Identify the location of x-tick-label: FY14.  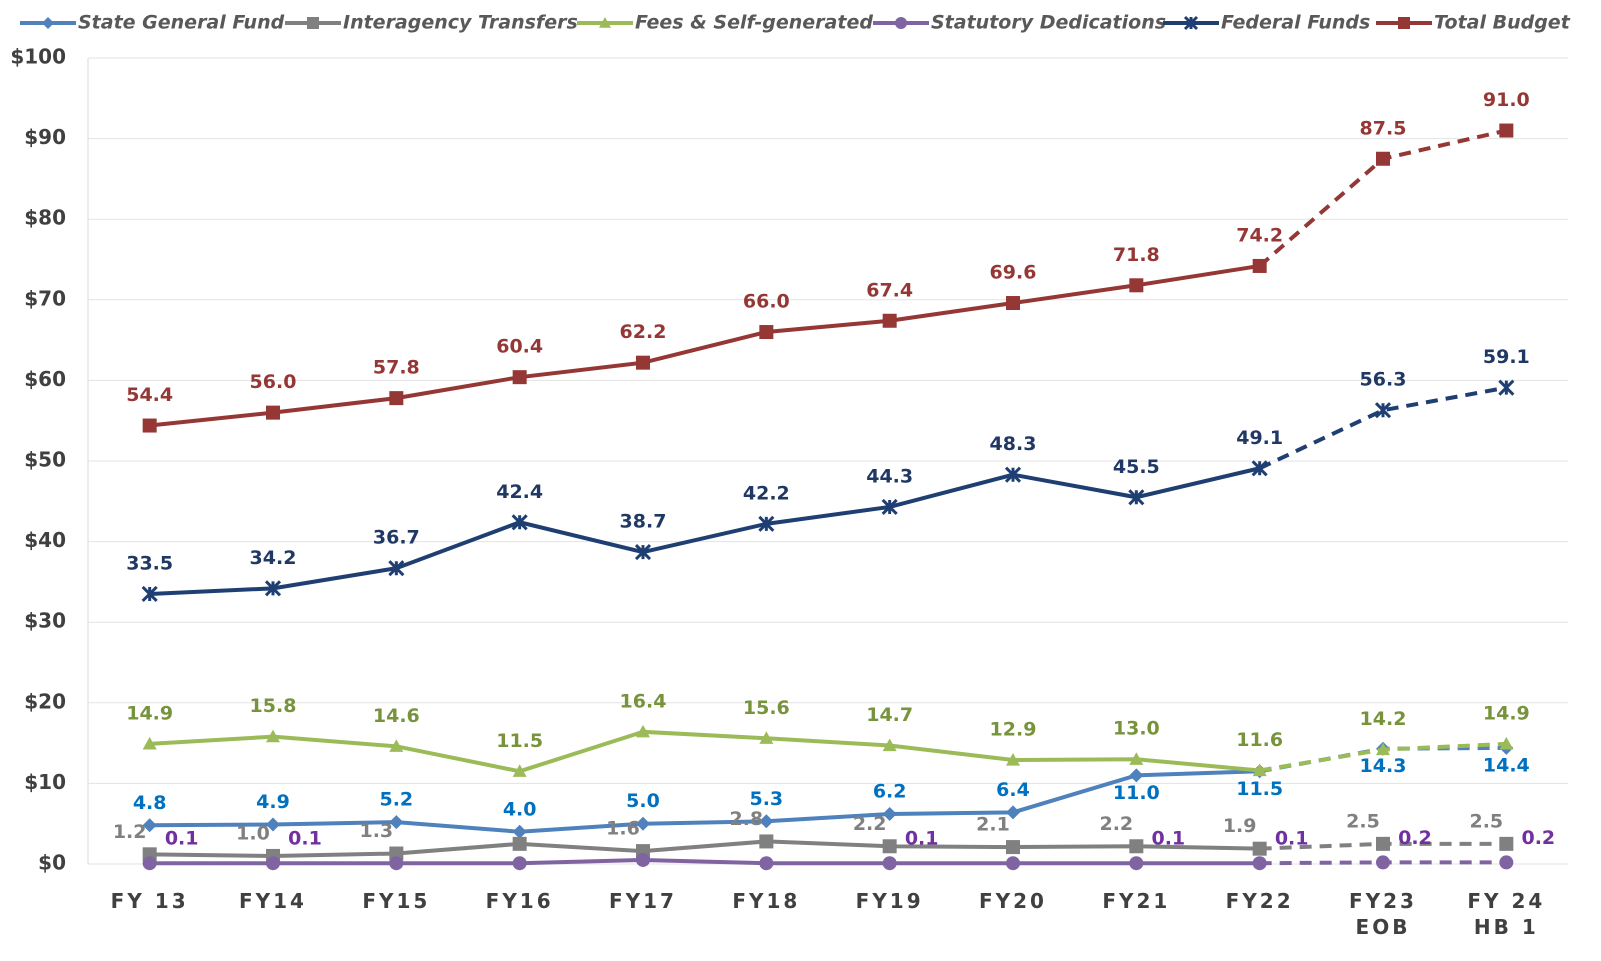
(273, 901).